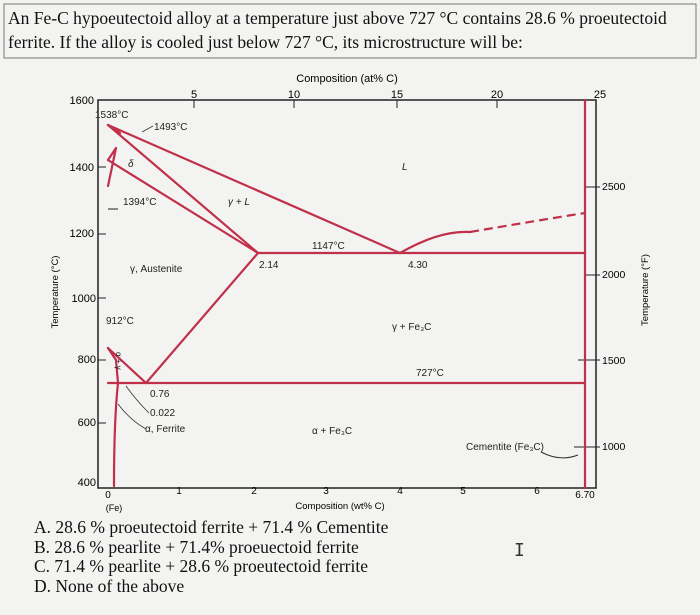  What do you see at coordinates (162, 413) in the screenshot?
I see `label-0022: 0.022` at bounding box center [162, 413].